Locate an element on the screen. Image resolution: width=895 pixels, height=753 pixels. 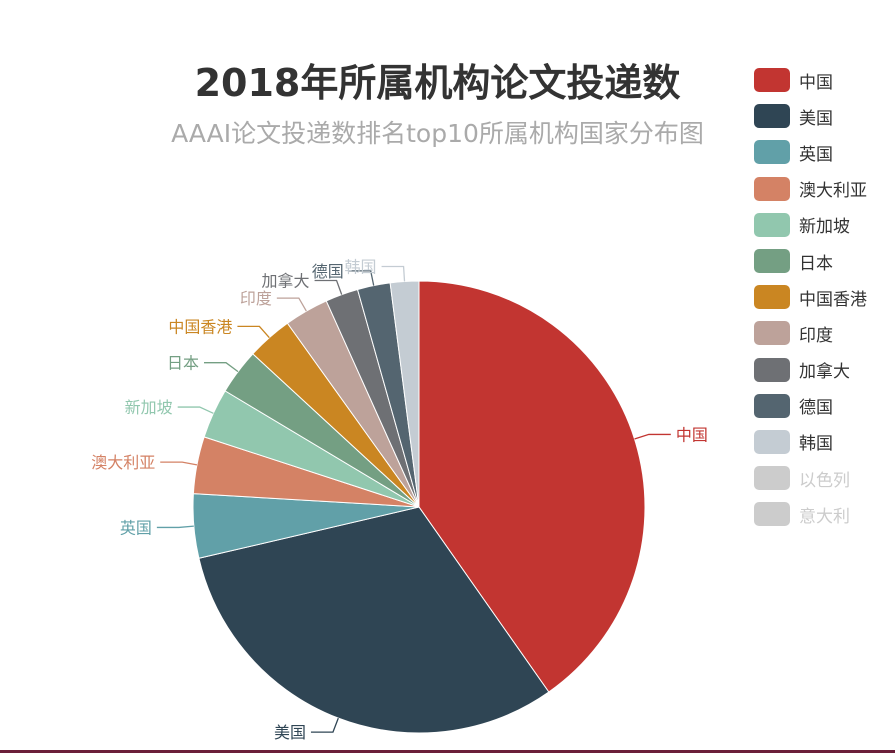
legend-item-8: 加拿大 is located at coordinates (810, 370).